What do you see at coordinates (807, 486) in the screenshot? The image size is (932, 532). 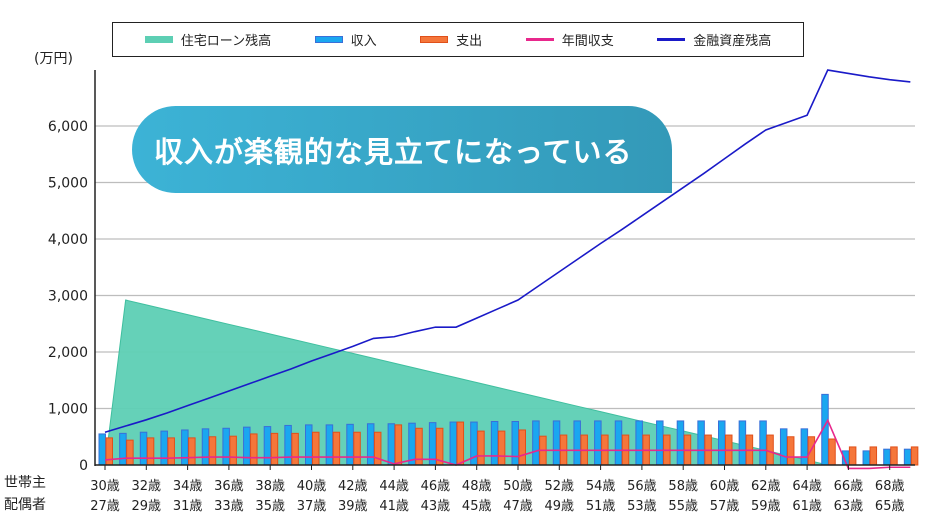 I see `x-tick-label-head: 64歳` at bounding box center [807, 486].